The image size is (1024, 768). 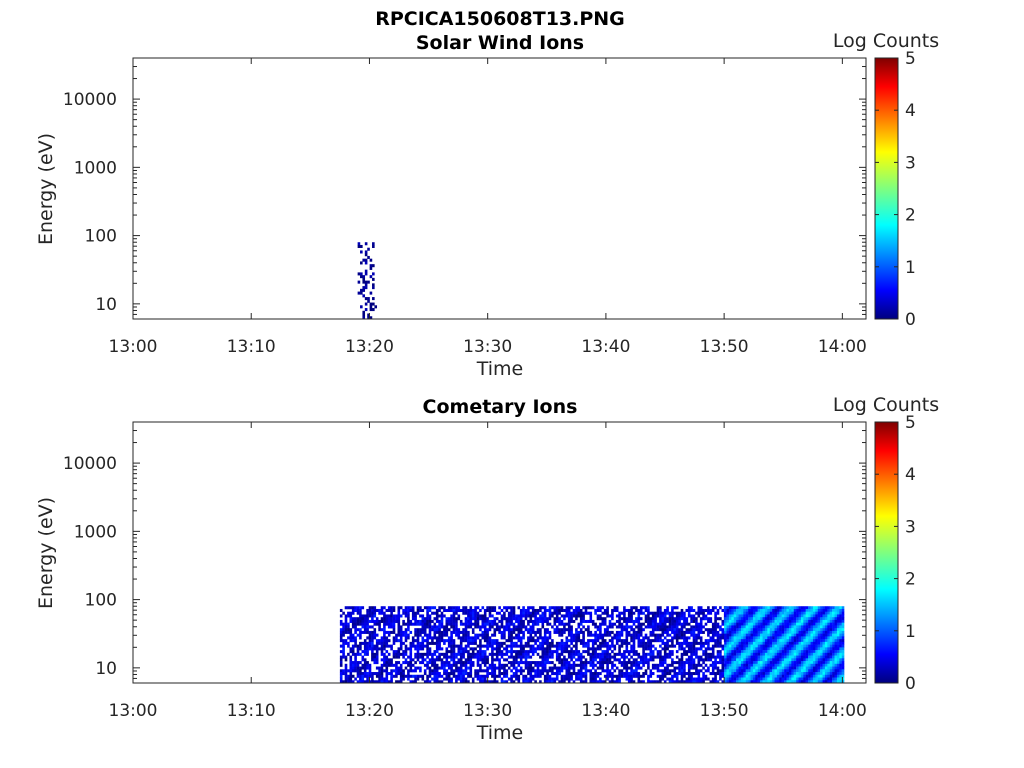 What do you see at coordinates (724, 711) in the screenshot?
I see `x-tick-label: 13:50` at bounding box center [724, 711].